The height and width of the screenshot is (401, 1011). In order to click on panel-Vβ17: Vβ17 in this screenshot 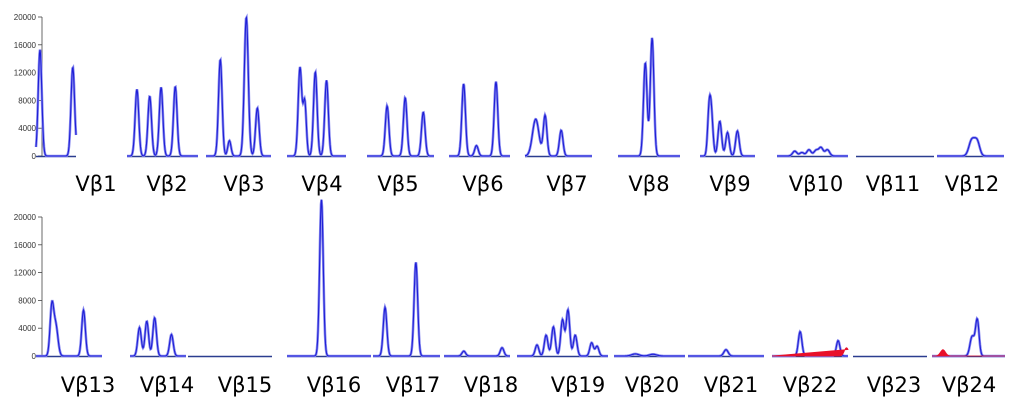, I will do `click(406, 329)`.